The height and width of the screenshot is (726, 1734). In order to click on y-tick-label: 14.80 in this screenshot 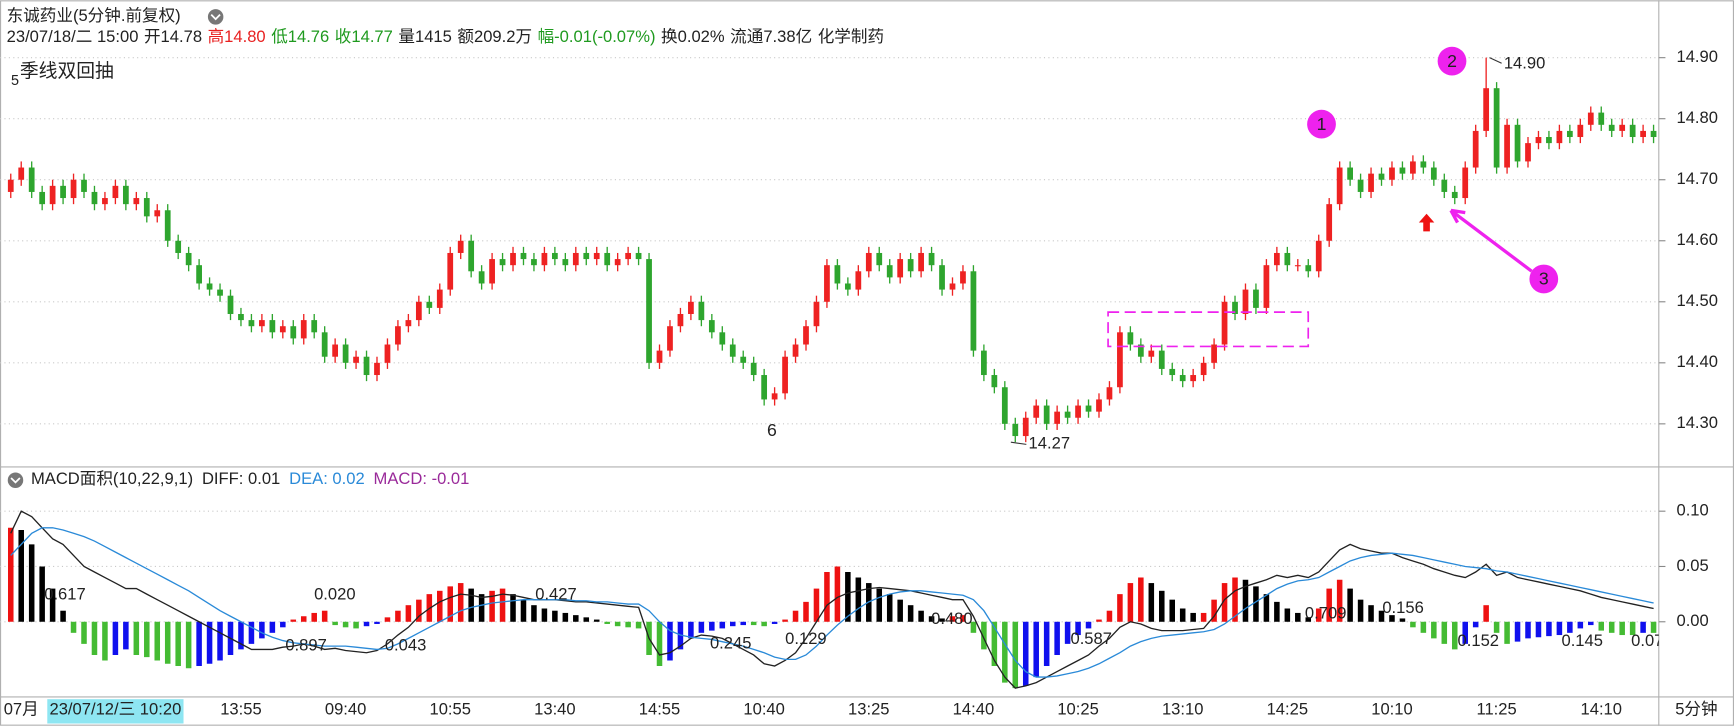, I will do `click(1697, 117)`.